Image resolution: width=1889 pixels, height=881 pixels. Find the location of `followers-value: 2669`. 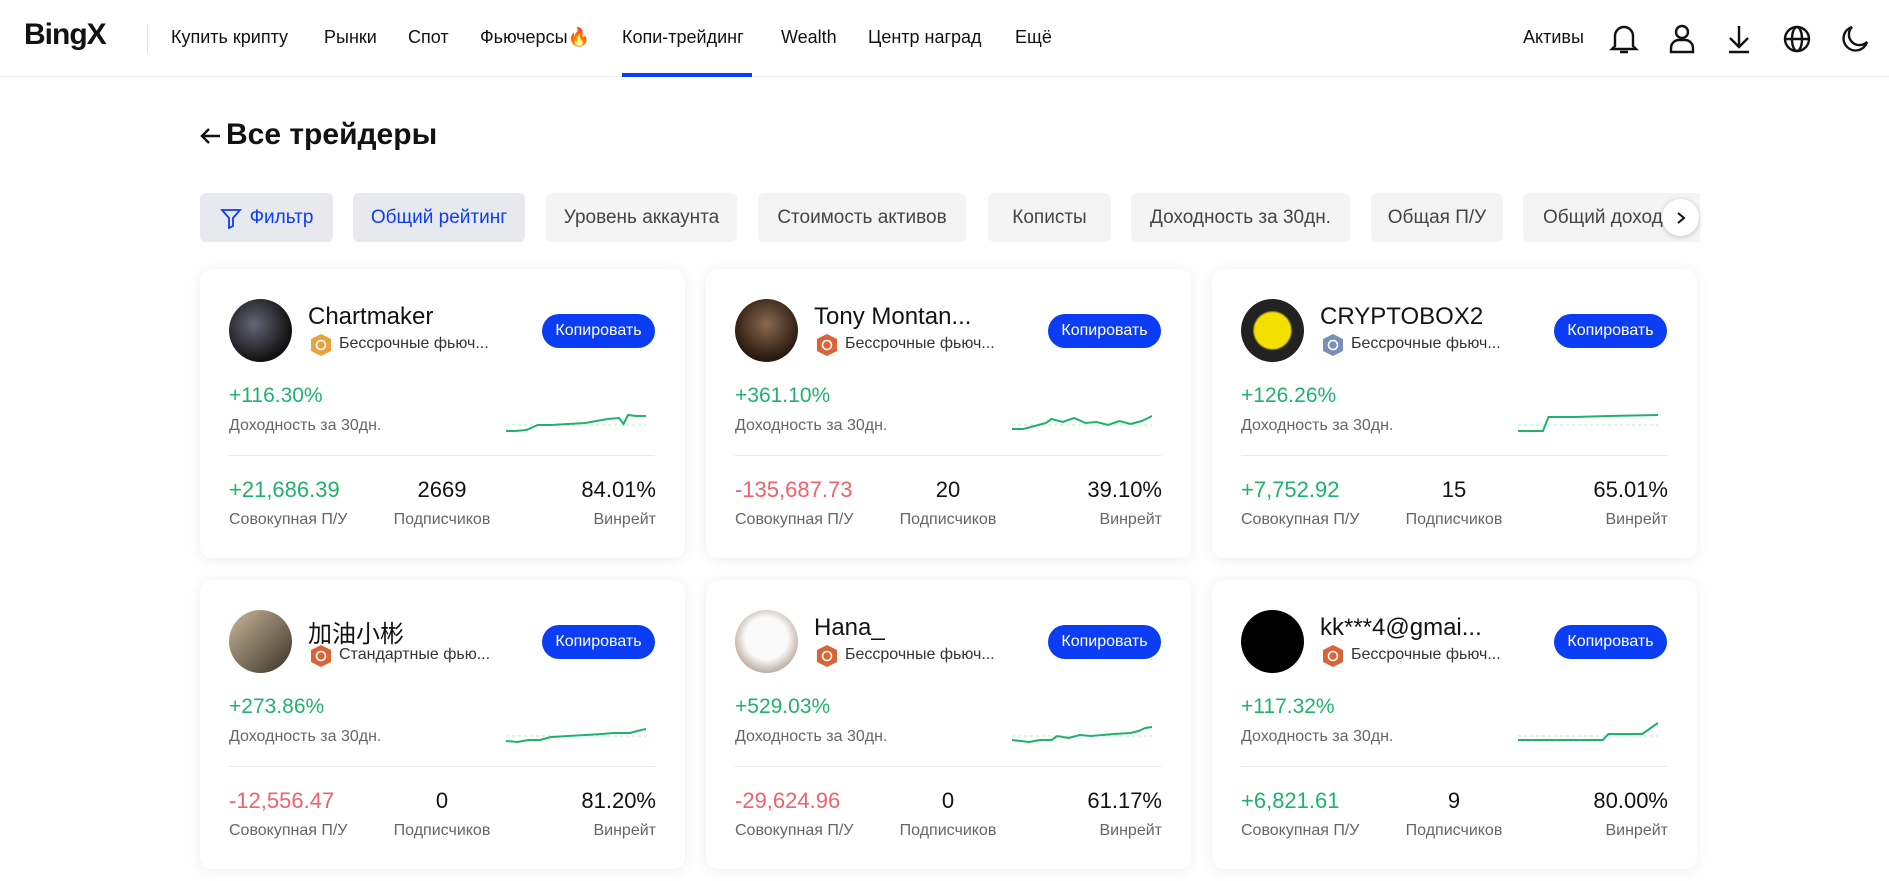

followers-value: 2669 is located at coordinates (442, 489).